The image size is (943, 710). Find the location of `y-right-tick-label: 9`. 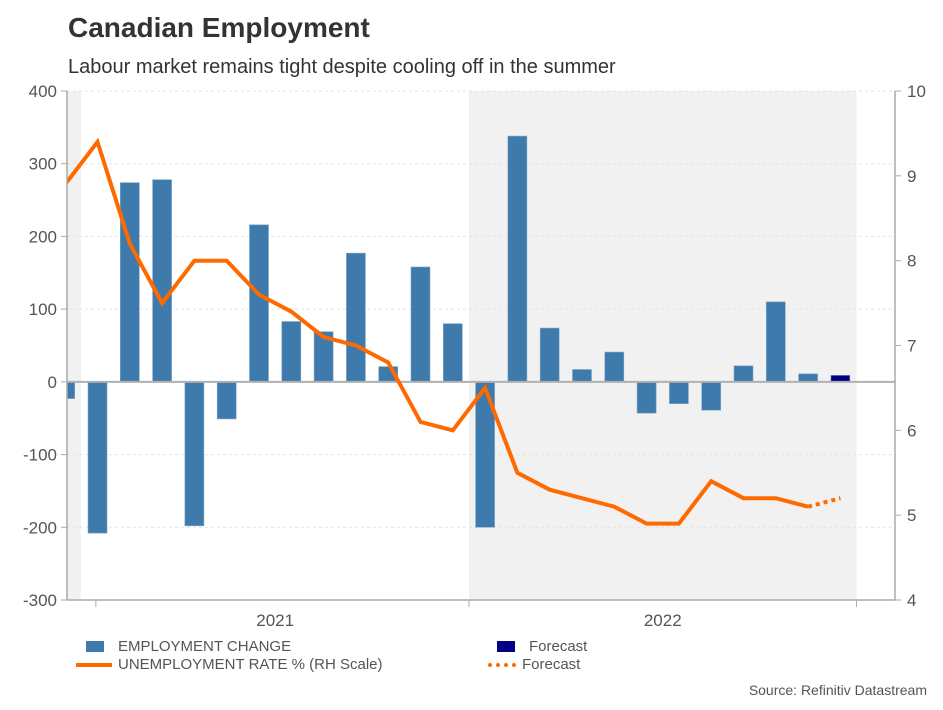

y-right-tick-label: 9 is located at coordinates (911, 176).